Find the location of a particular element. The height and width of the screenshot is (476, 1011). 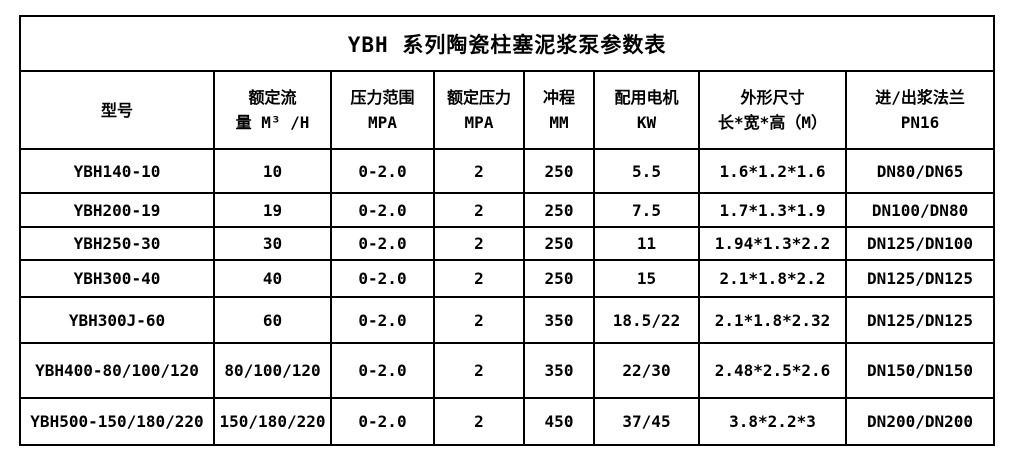

table-title-row: YBH 系列陶瓷柱塞泥浆泵参数表 is located at coordinates (507, 43).